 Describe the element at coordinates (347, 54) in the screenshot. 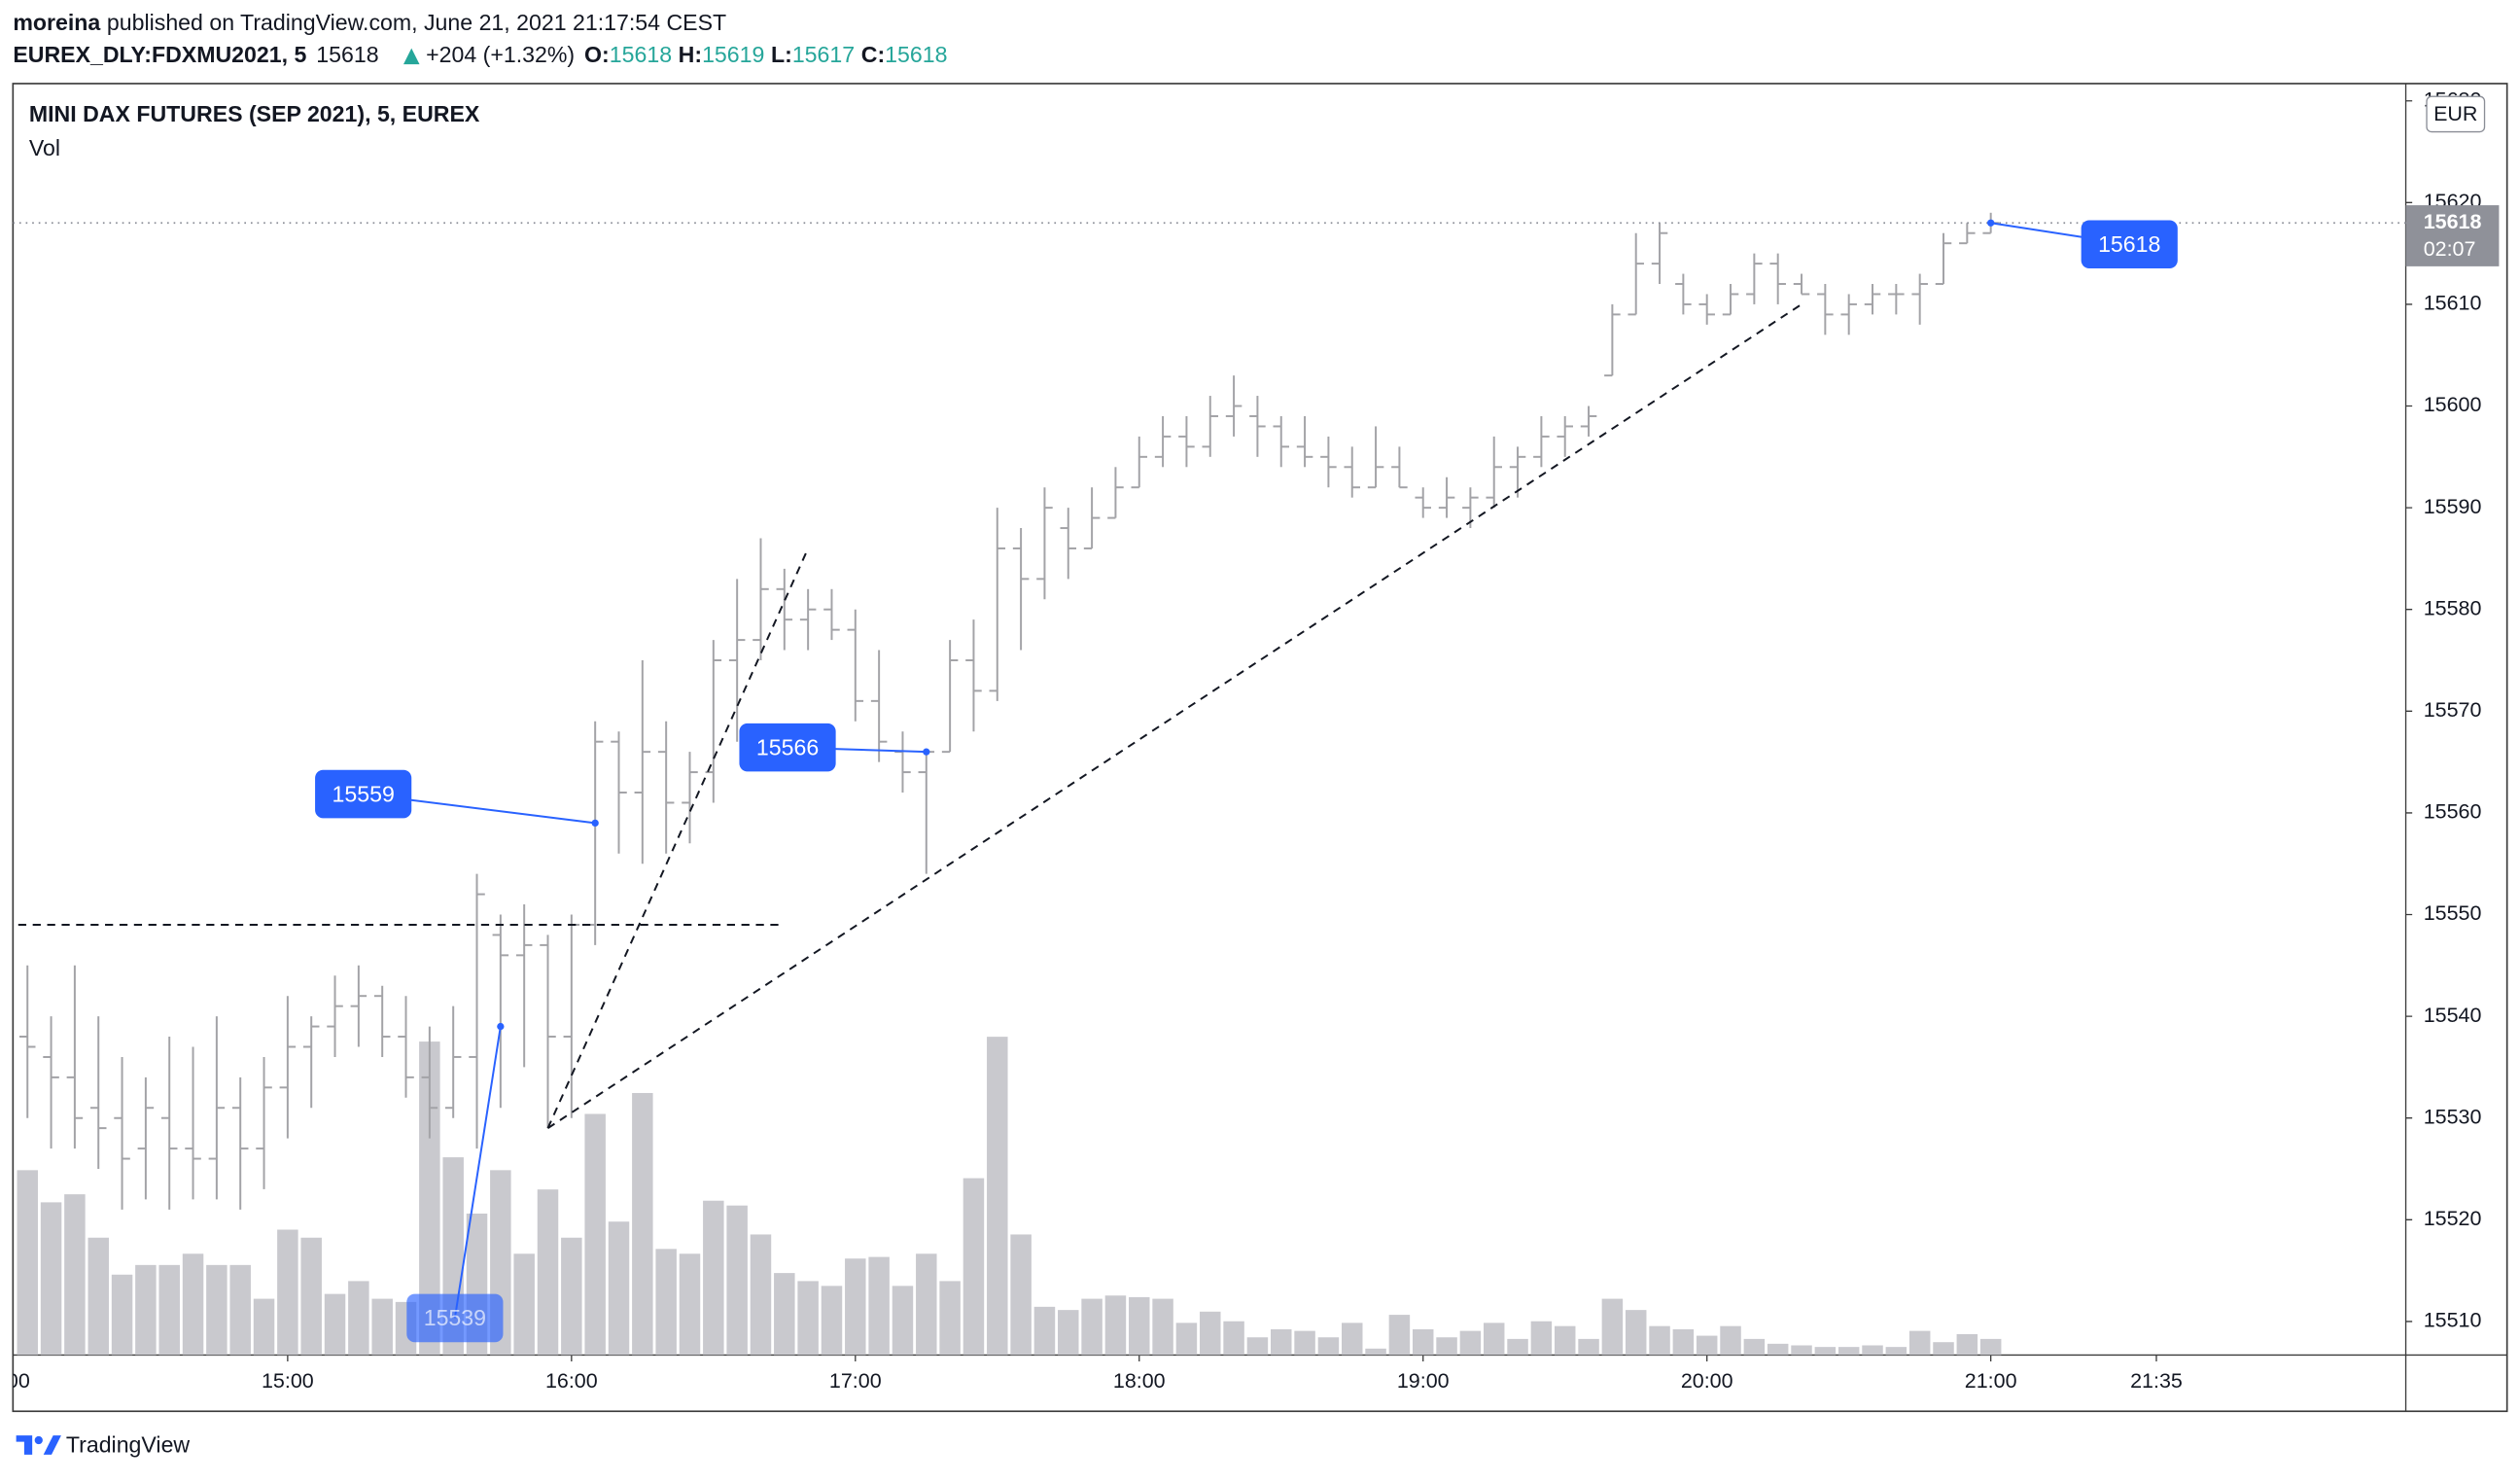

I see `last-price: 15618` at that location.